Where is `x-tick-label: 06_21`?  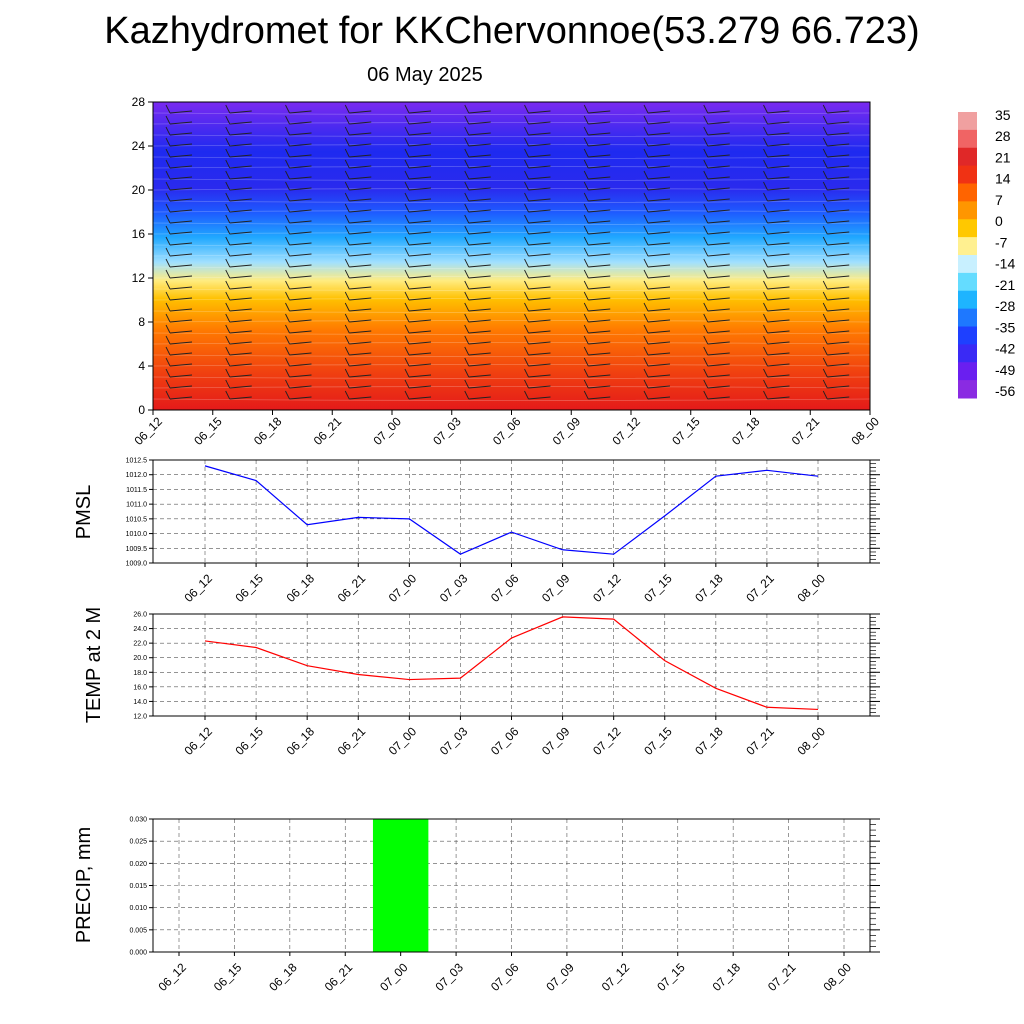
x-tick-label: 06_21 is located at coordinates (328, 431).